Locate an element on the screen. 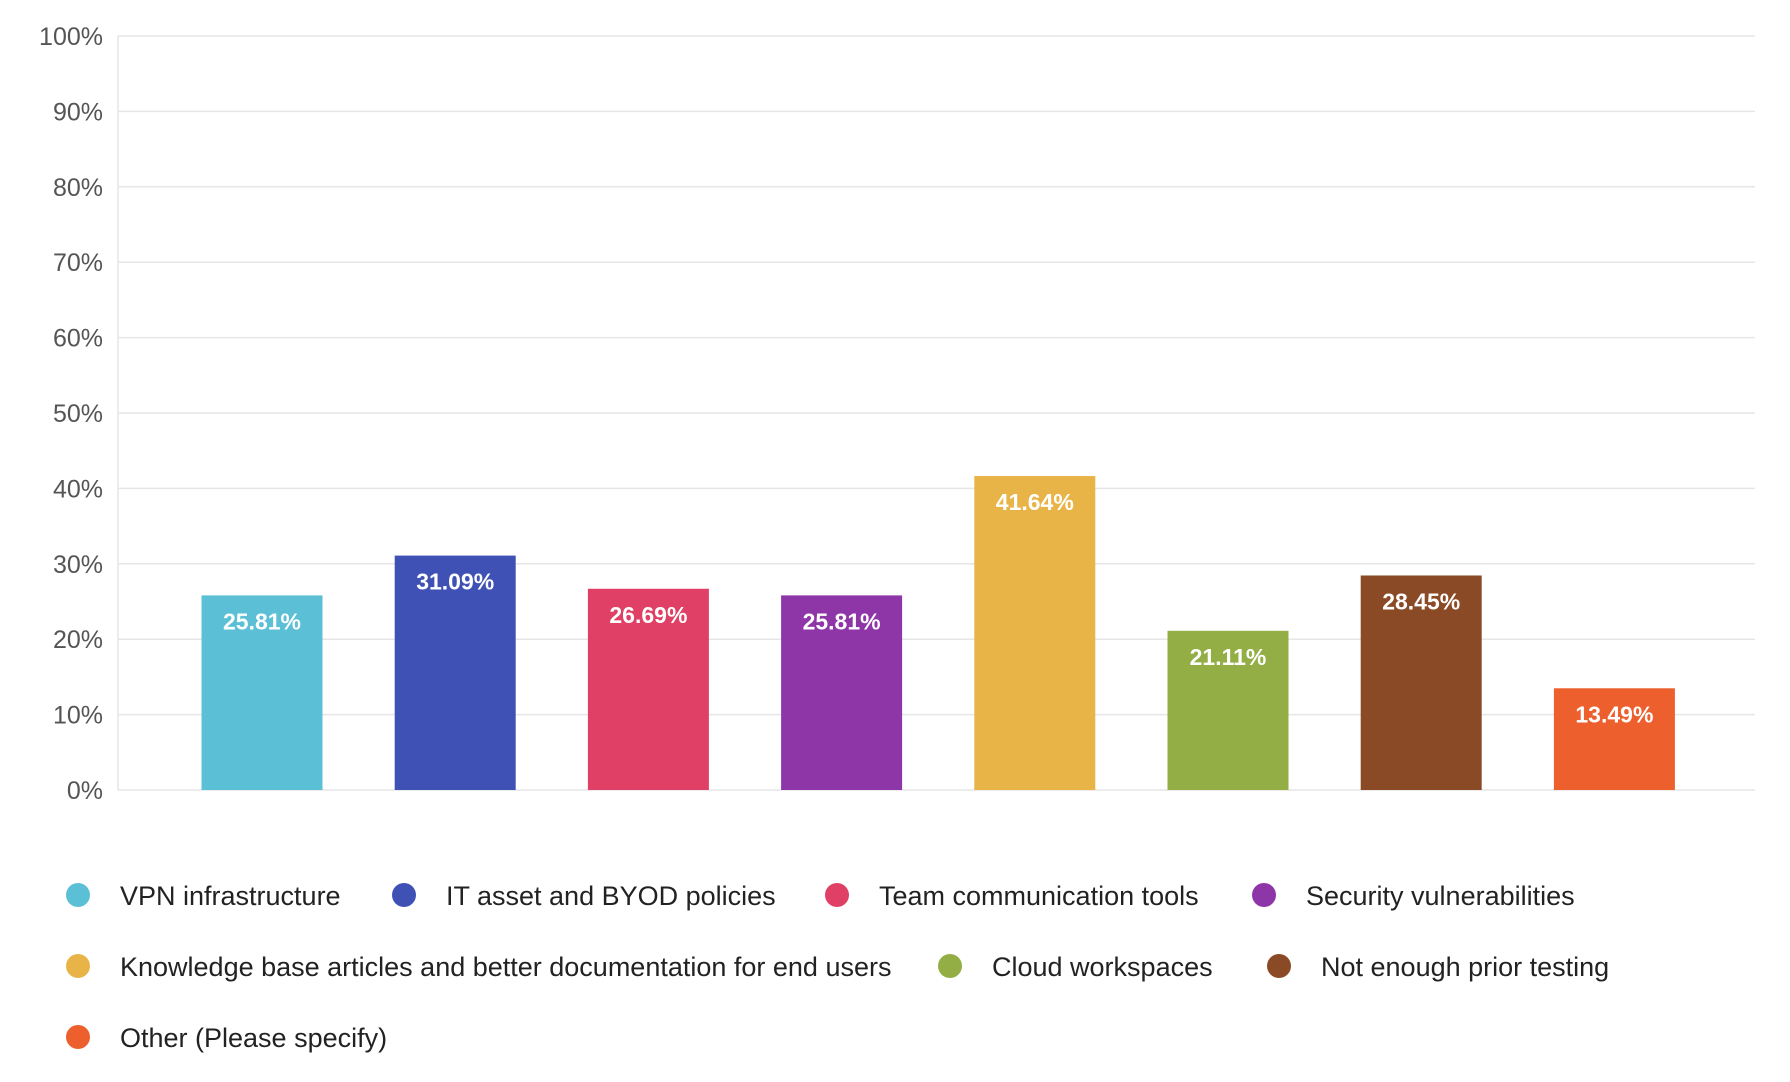  legend-item: Cloud workspaces is located at coordinates (1075, 967).